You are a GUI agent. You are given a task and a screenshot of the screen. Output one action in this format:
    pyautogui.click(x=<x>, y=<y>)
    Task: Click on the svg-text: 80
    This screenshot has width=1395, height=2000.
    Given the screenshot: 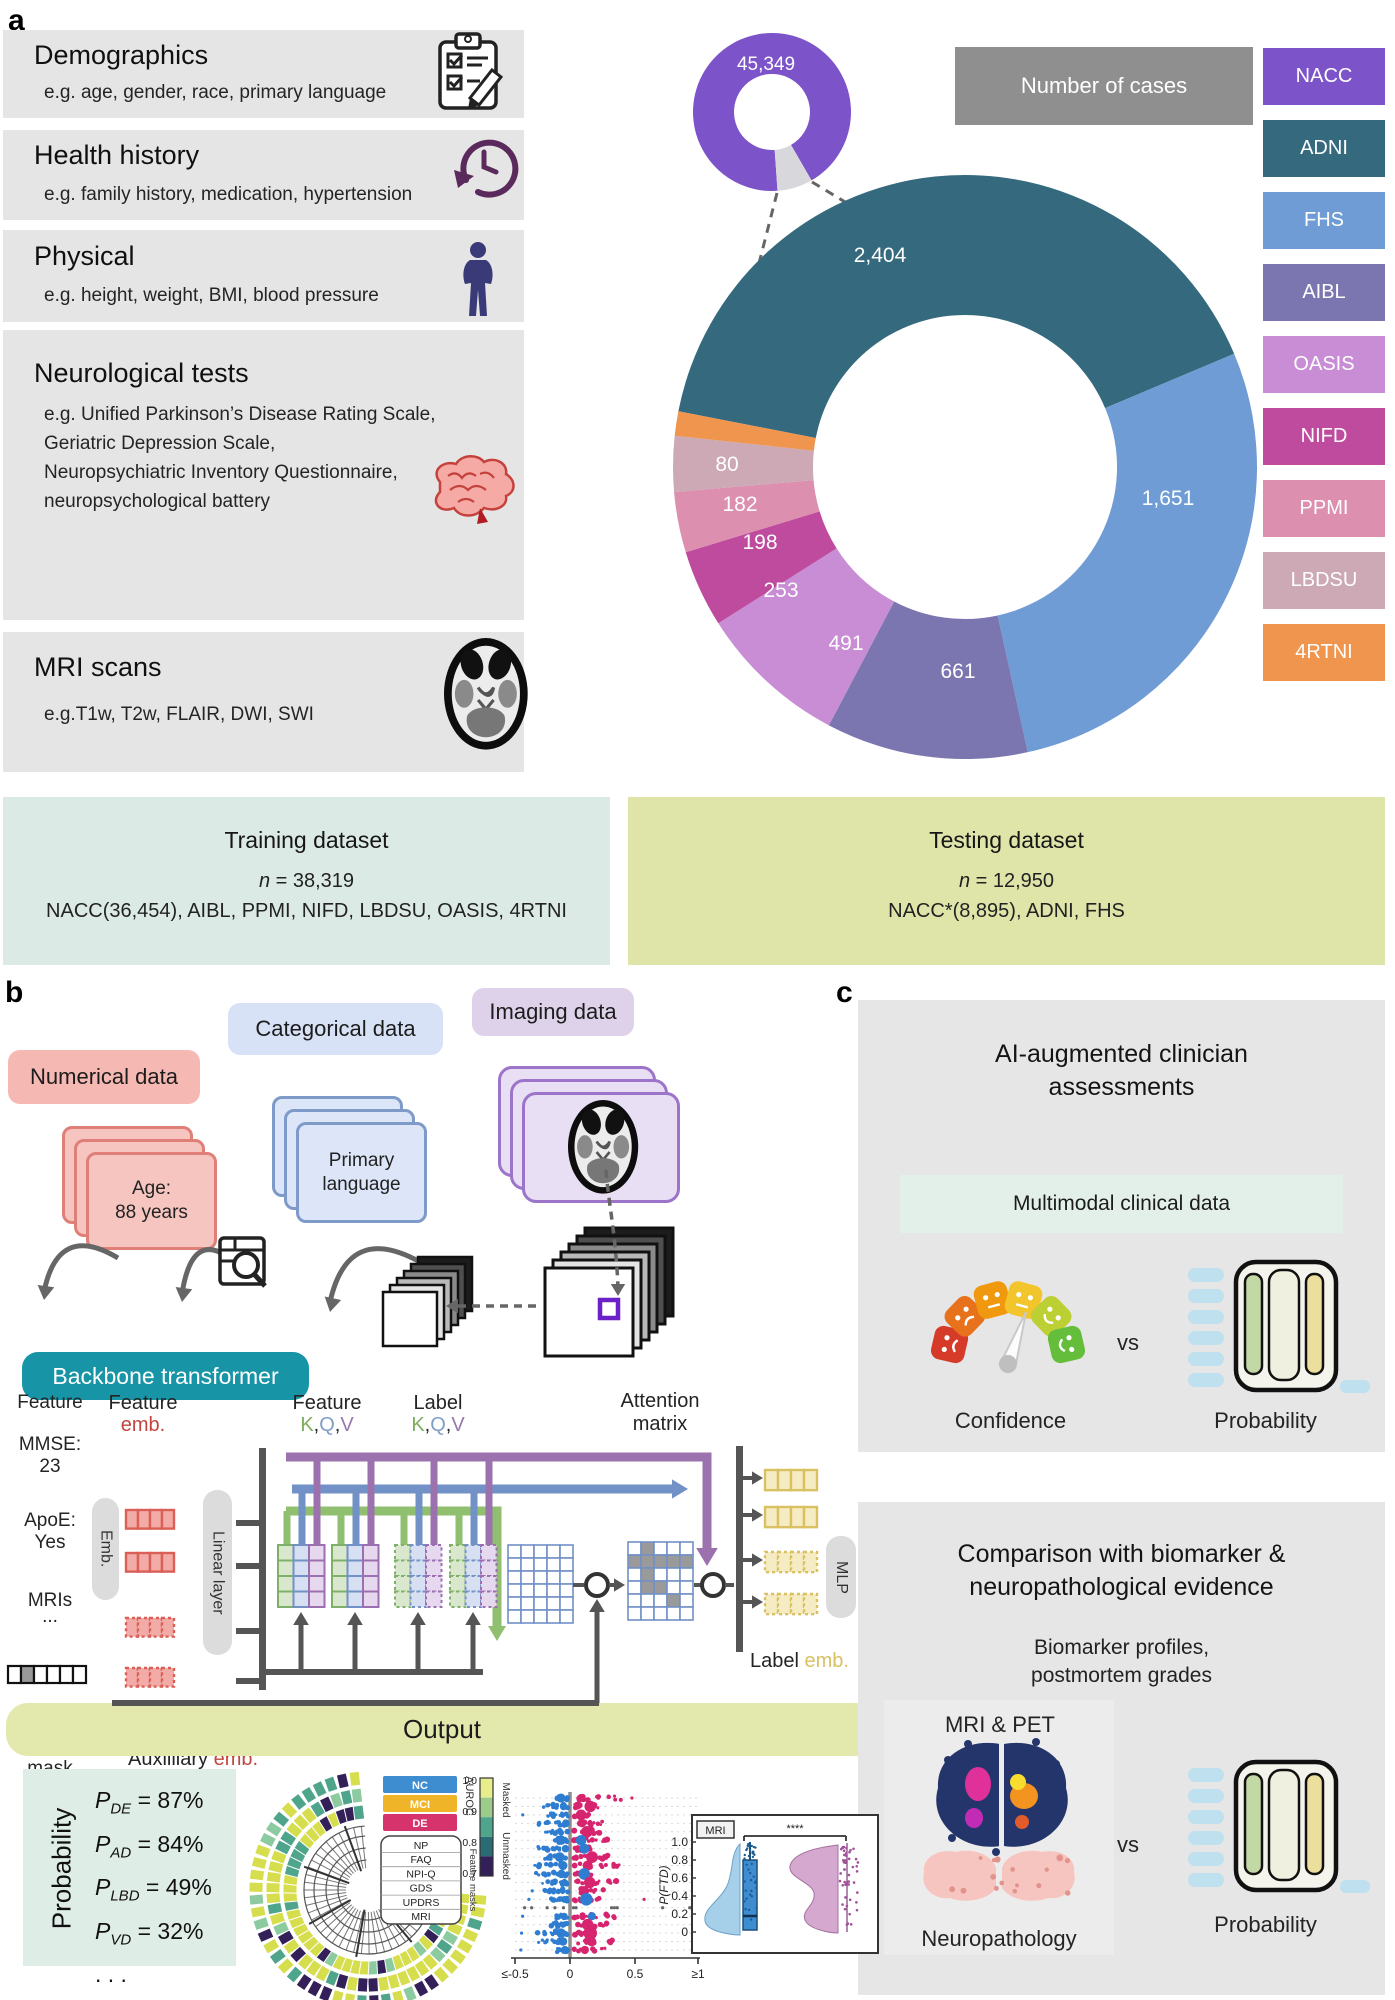 What is the action you would take?
    pyautogui.click(x=726, y=464)
    